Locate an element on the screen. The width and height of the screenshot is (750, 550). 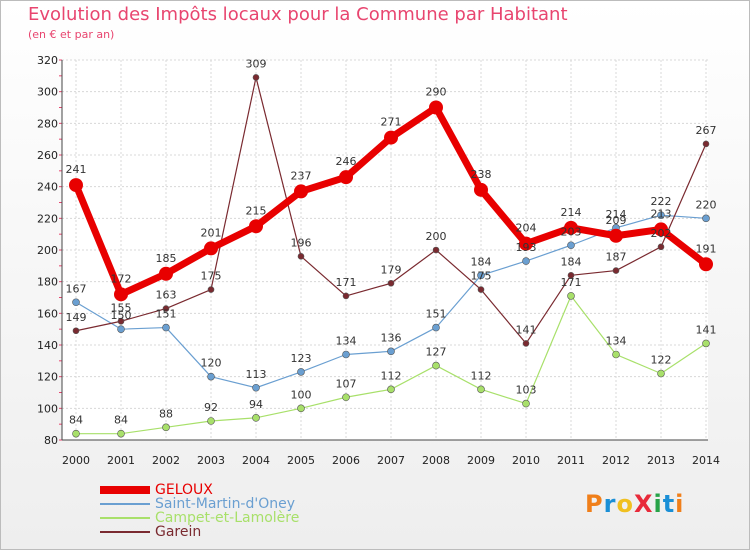
data-label-saint-martin-d-oney: 220 is located at coordinates (706, 204).